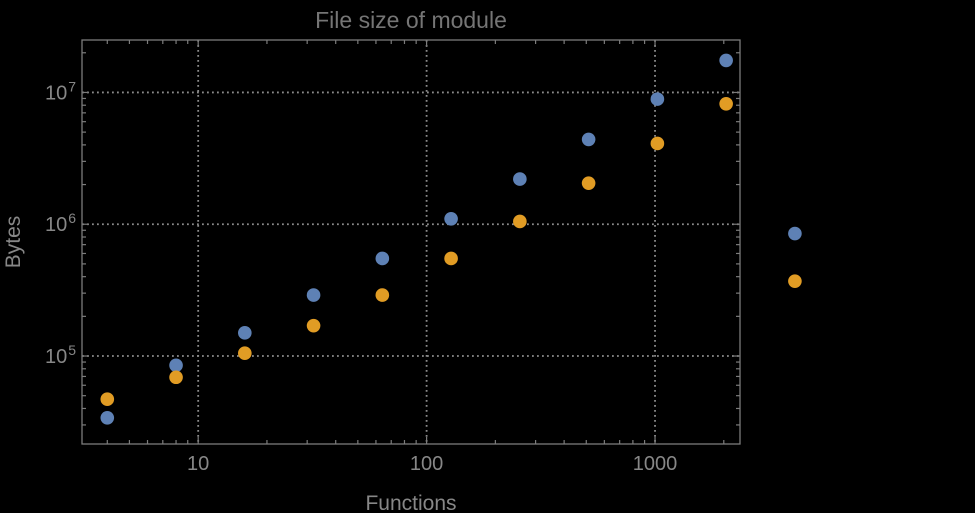  What do you see at coordinates (72, 218) in the screenshot?
I see `y-tick-exponent: 6` at bounding box center [72, 218].